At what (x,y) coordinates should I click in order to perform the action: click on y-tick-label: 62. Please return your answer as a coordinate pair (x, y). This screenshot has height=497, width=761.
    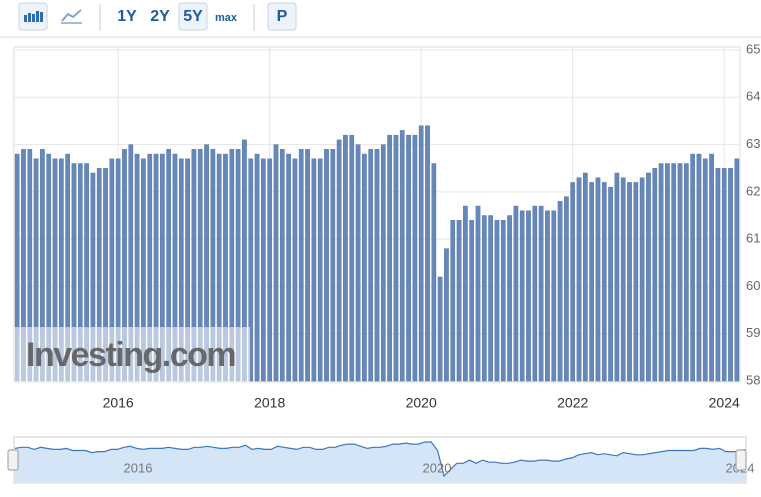
    Looking at the image, I should click on (753, 190).